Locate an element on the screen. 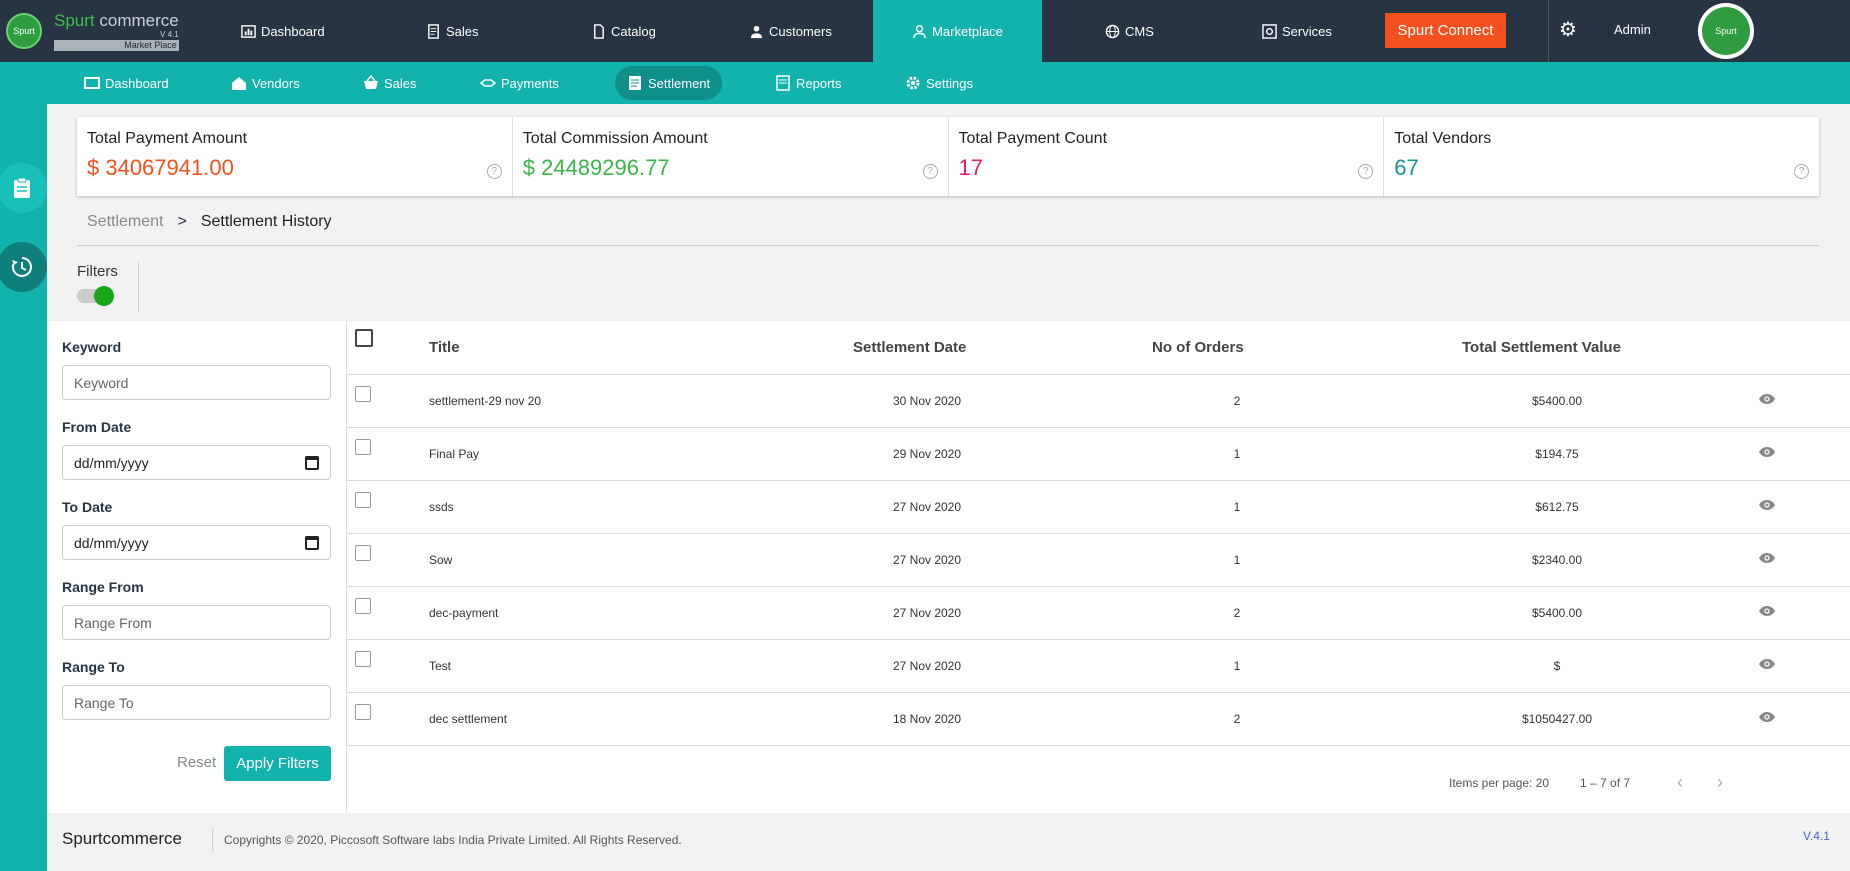 The height and width of the screenshot is (871, 1850). range-from-input: Range From is located at coordinates (196, 622).